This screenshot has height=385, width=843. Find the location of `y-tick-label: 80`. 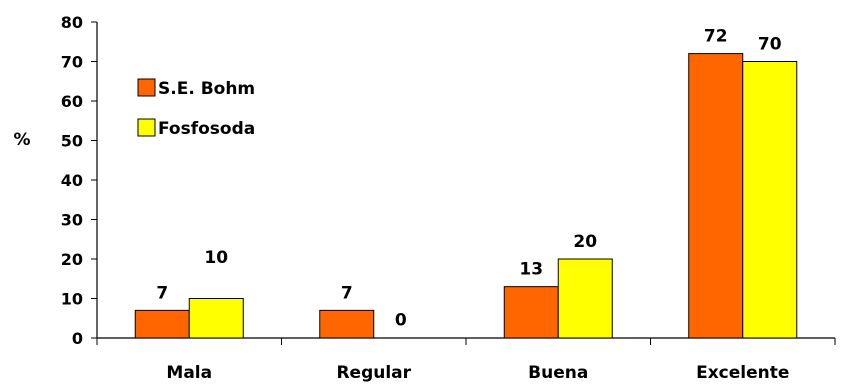

y-tick-label: 80 is located at coordinates (72, 22).